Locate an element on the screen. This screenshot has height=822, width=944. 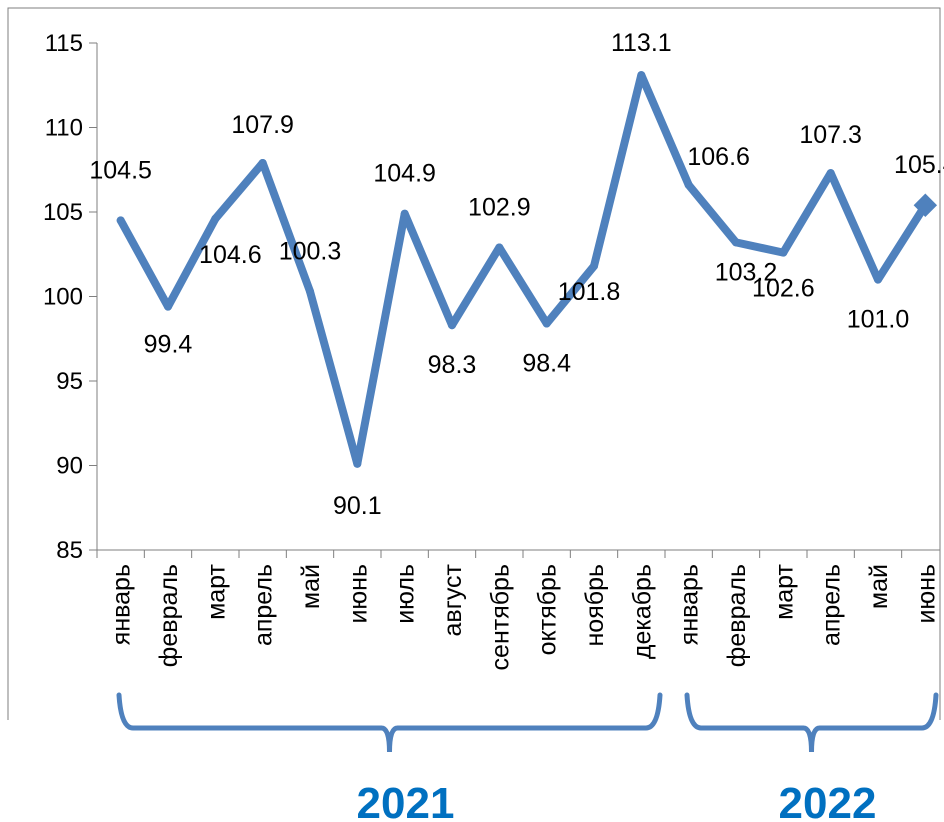
data-label: 105.4 is located at coordinates (919, 165).